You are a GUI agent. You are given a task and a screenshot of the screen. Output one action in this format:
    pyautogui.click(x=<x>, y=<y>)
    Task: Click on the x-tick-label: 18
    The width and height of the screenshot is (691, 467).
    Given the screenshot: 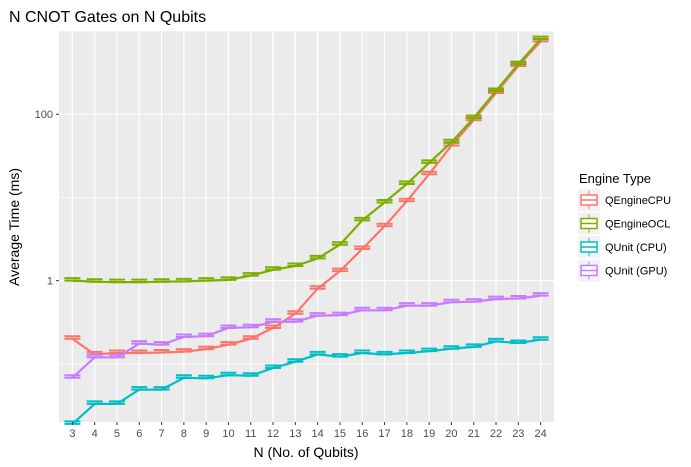 What is the action you would take?
    pyautogui.click(x=407, y=434)
    